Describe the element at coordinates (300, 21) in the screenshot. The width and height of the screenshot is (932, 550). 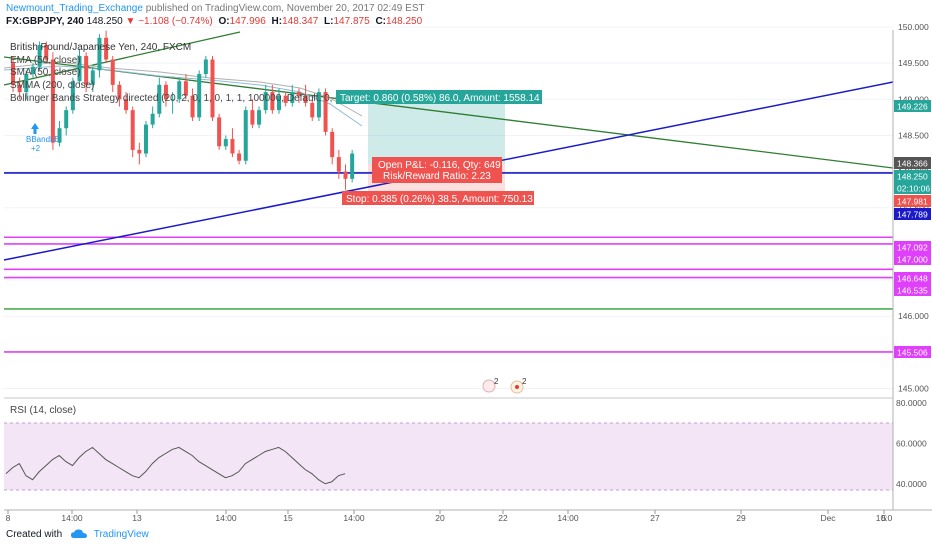
I see `high-value: 148.347` at that location.